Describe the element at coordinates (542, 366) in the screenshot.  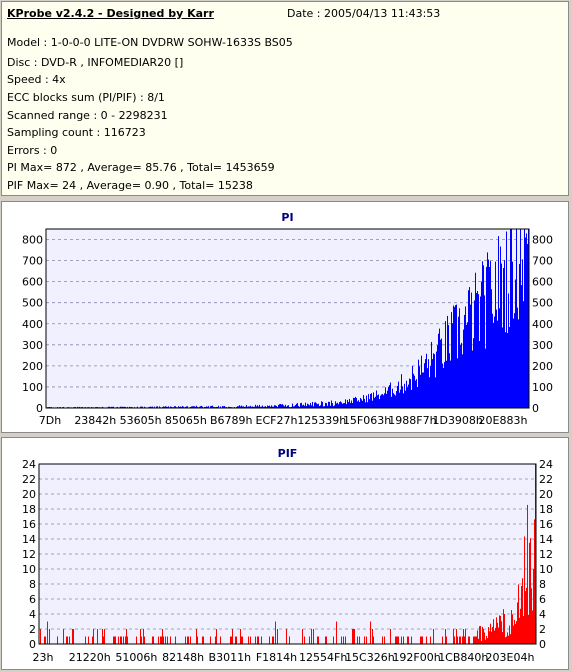
I see `pi-ytick-right: 200` at that location.